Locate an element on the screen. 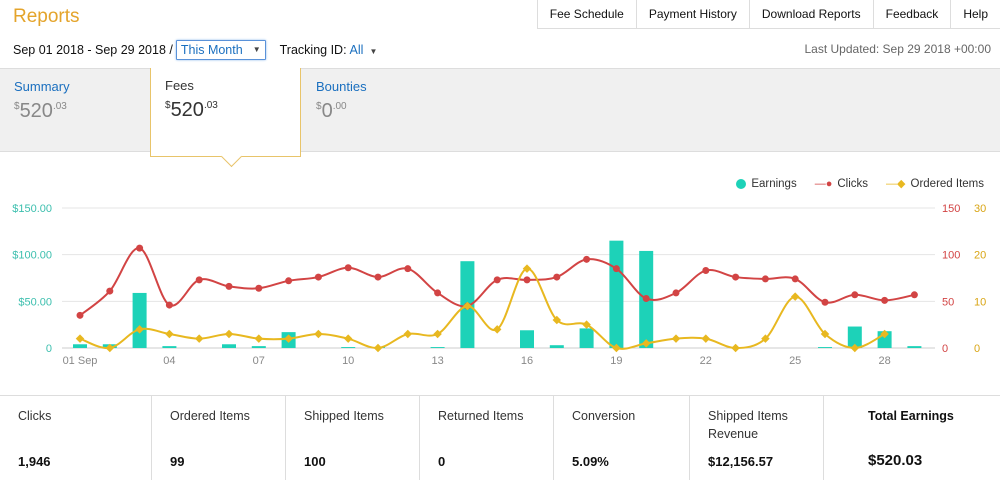 The width and height of the screenshot is (1000, 480). stat-shipped-items: Shipped Items 100 is located at coordinates (353, 438).